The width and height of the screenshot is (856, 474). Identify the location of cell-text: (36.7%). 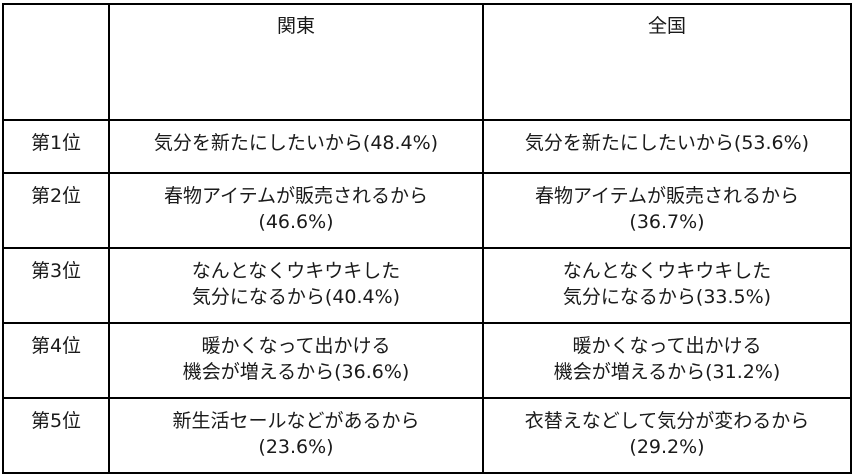
(667, 222).